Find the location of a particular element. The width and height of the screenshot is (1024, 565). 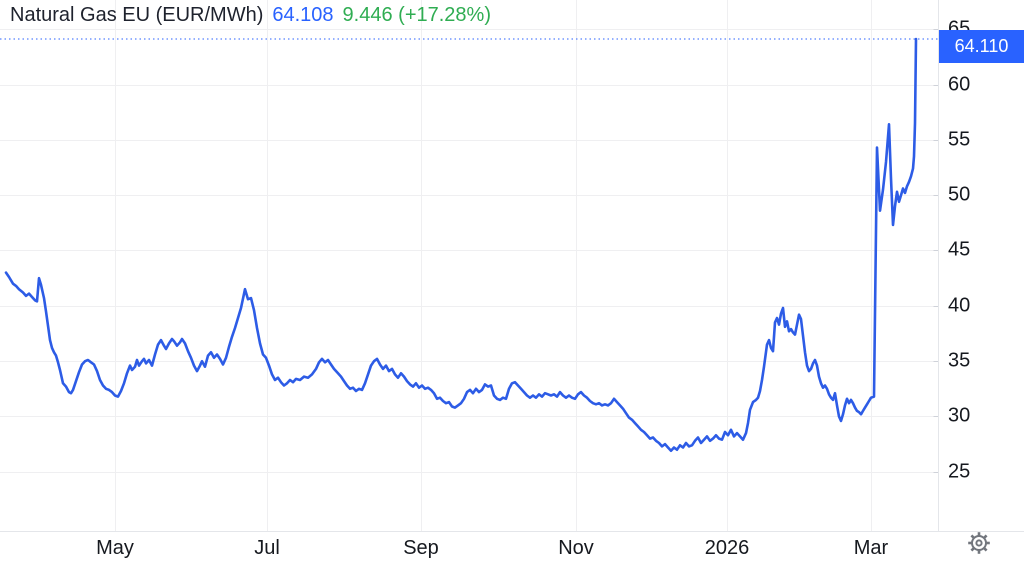

current-price-tag: 64.110 is located at coordinates (981, 46).